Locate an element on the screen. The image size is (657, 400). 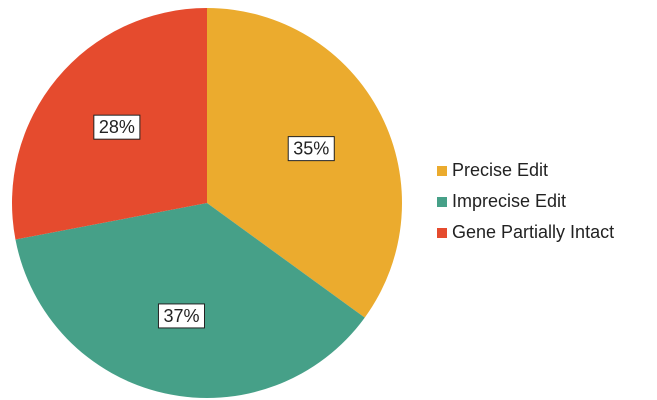
data-label: 28% is located at coordinates (117, 127).